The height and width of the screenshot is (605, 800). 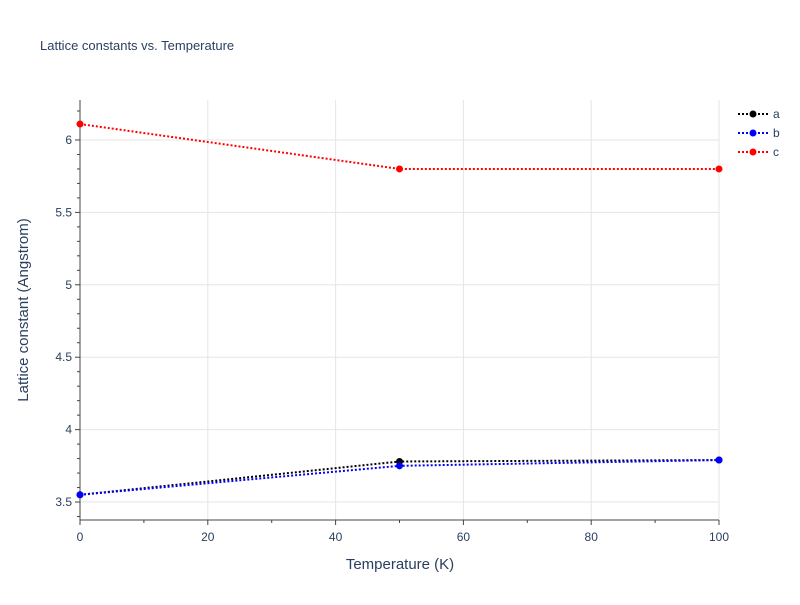 I want to click on x-tick-label: 100, so click(x=719, y=537).